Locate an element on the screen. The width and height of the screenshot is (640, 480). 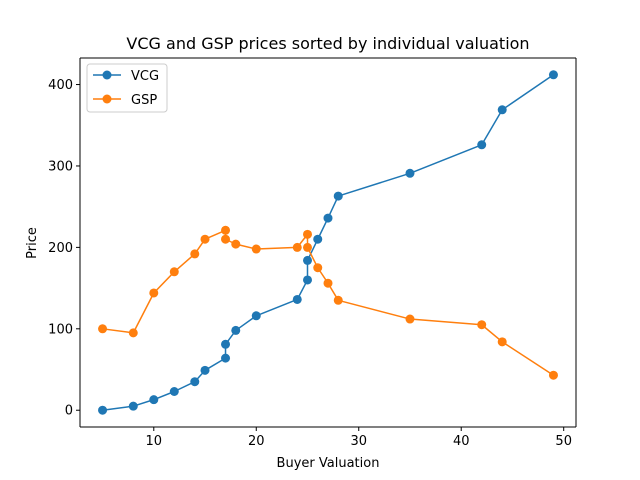
x-tick-label: 20 is located at coordinates (256, 441).